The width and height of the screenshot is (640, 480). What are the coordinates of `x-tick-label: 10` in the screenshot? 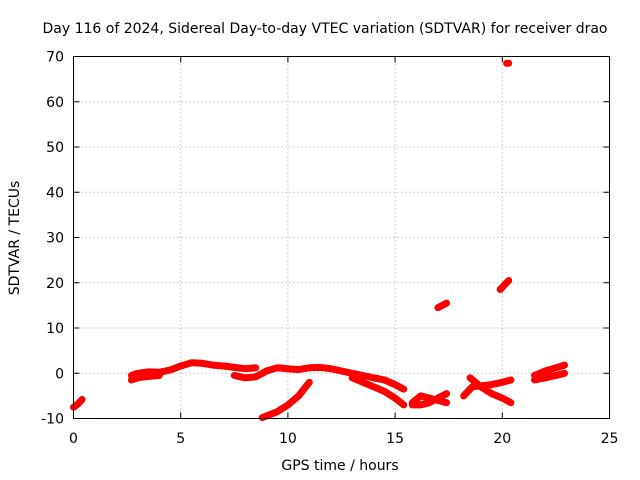 It's located at (288, 439).